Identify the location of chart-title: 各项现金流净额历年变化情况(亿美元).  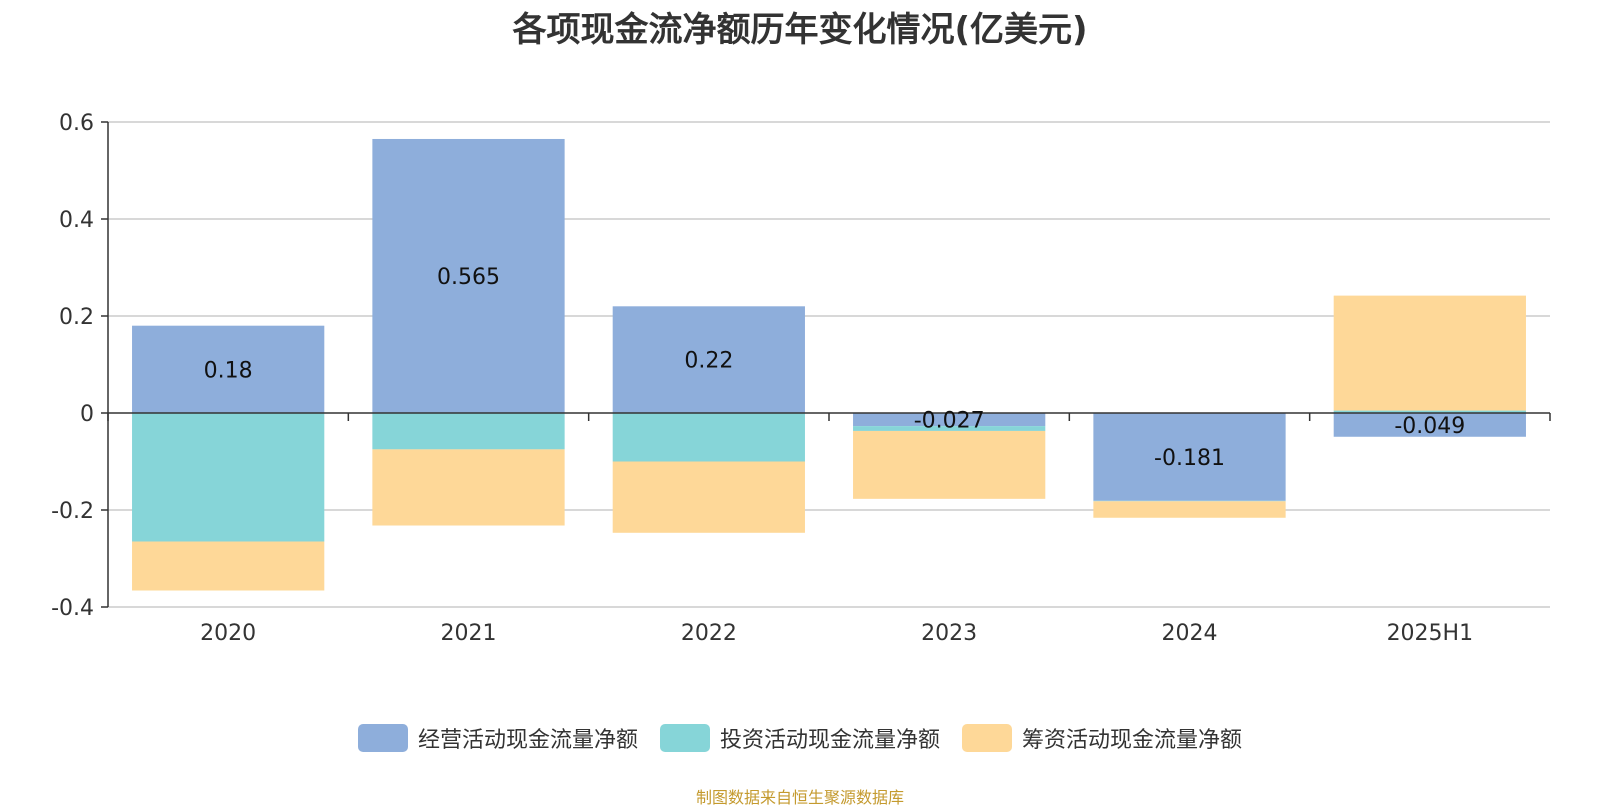
(800, 30).